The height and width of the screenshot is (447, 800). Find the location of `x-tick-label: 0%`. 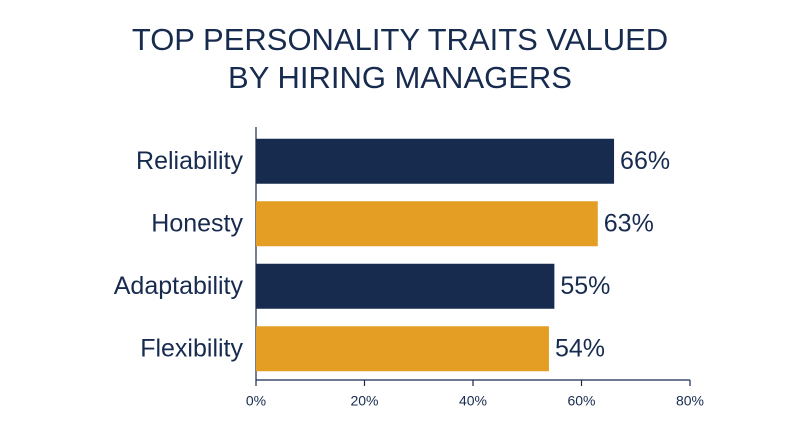

x-tick-label: 0% is located at coordinates (256, 401).